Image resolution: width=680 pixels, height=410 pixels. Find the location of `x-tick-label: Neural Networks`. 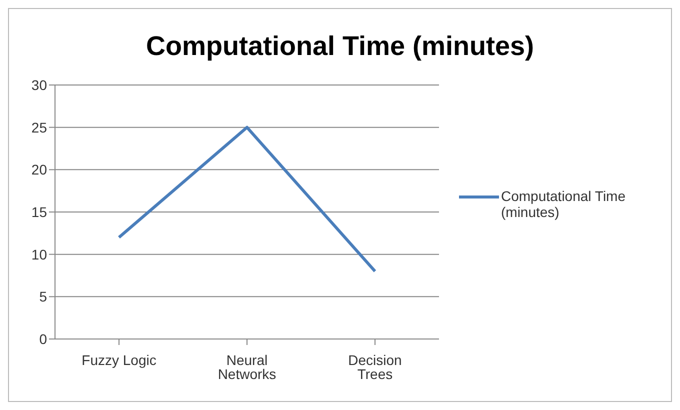

x-tick-label: Neural Networks is located at coordinates (247, 367).